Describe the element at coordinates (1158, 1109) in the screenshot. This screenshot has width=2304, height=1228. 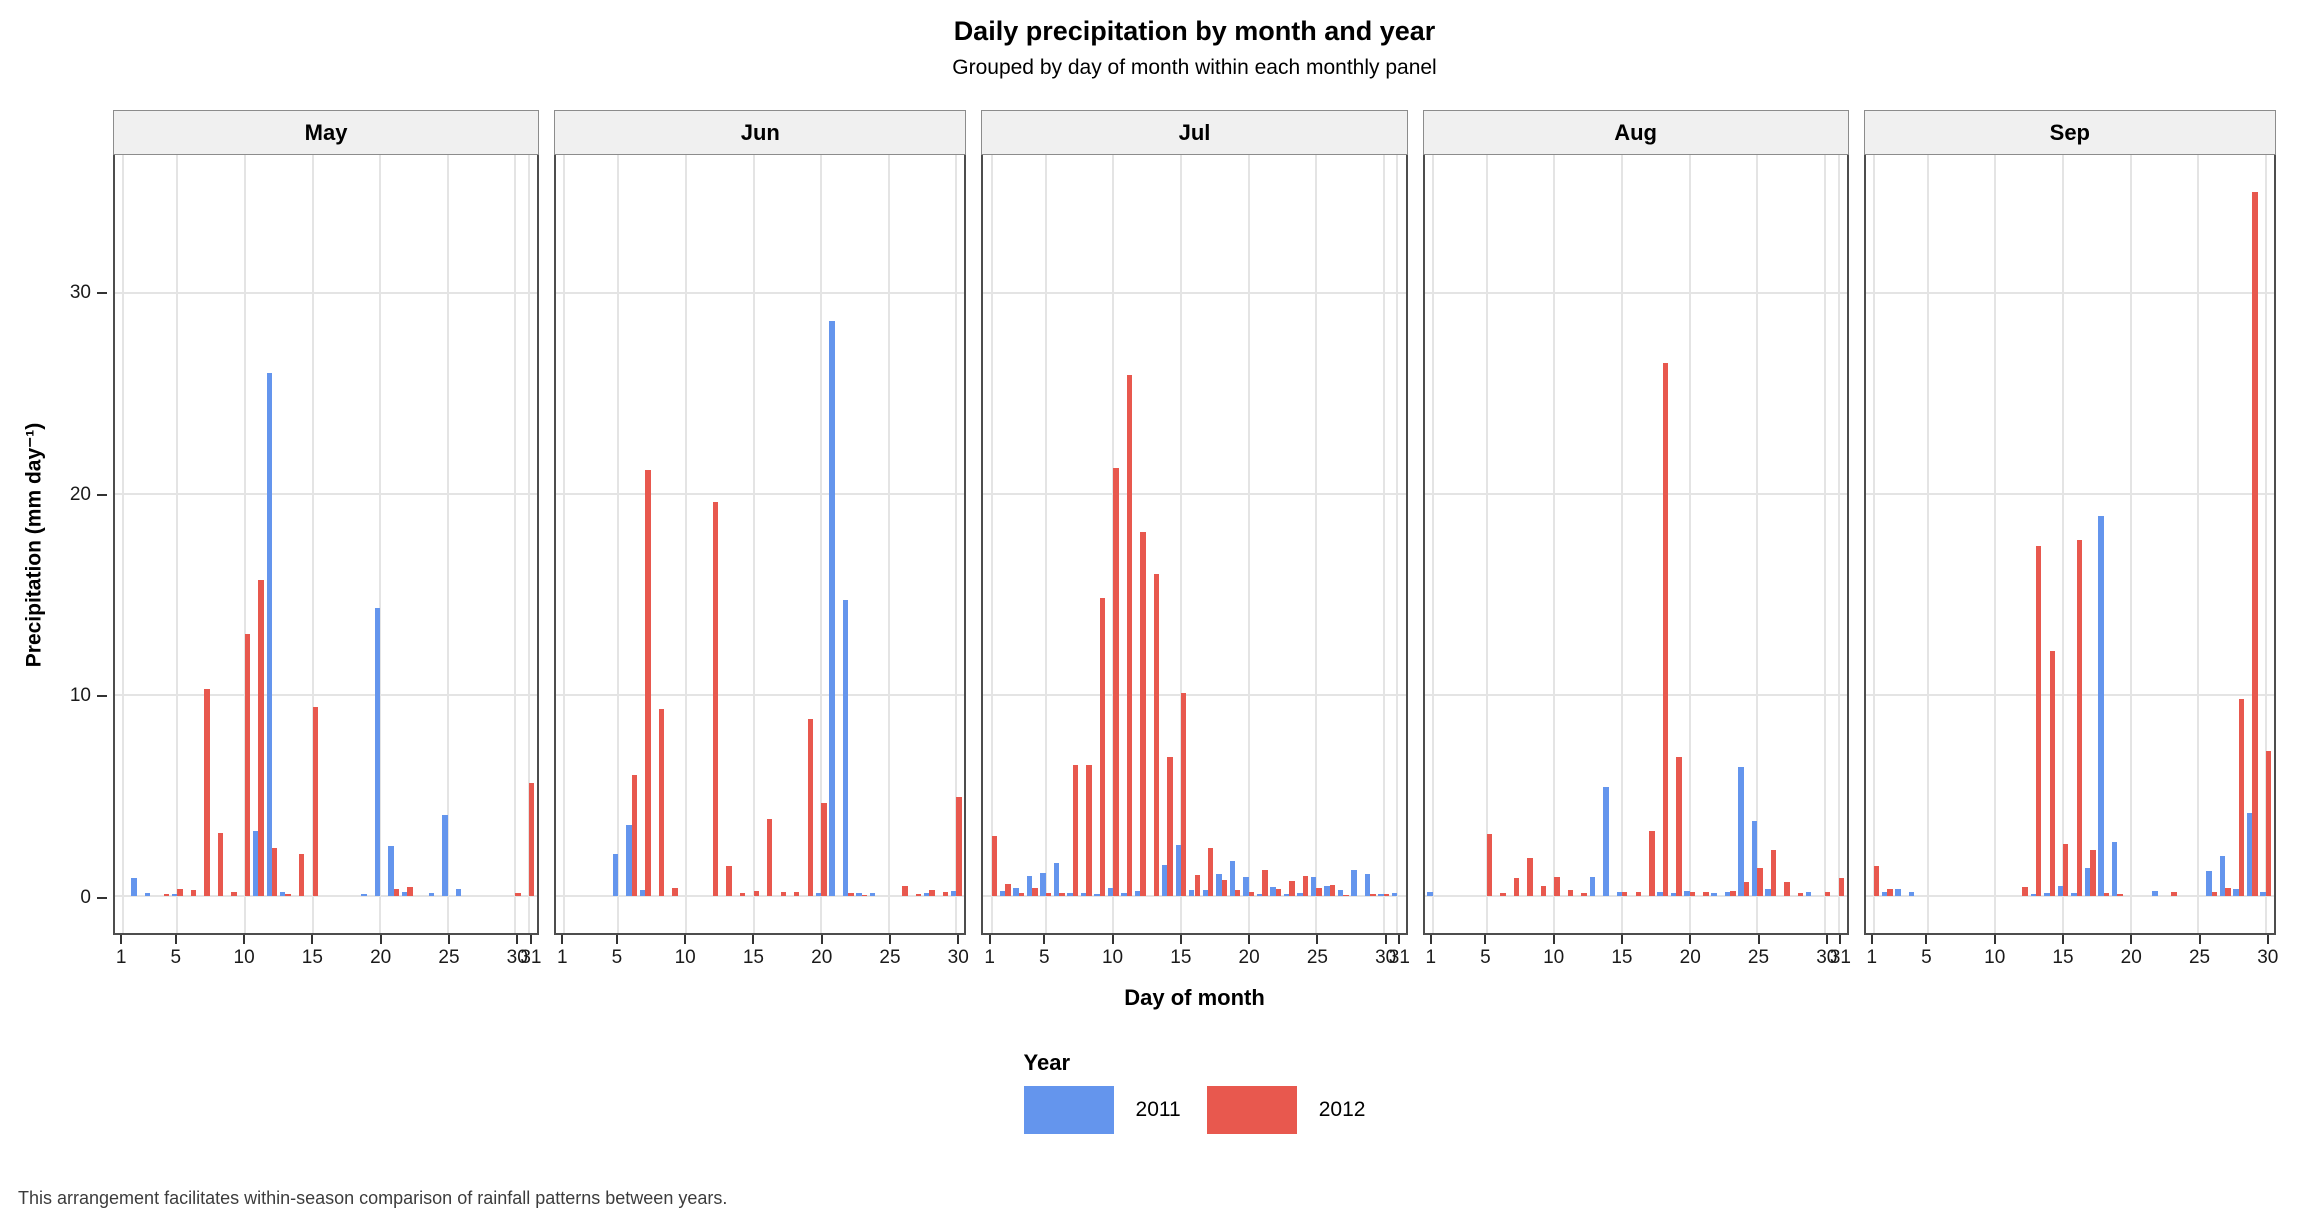
I see `legend-label-2011: 2011` at that location.